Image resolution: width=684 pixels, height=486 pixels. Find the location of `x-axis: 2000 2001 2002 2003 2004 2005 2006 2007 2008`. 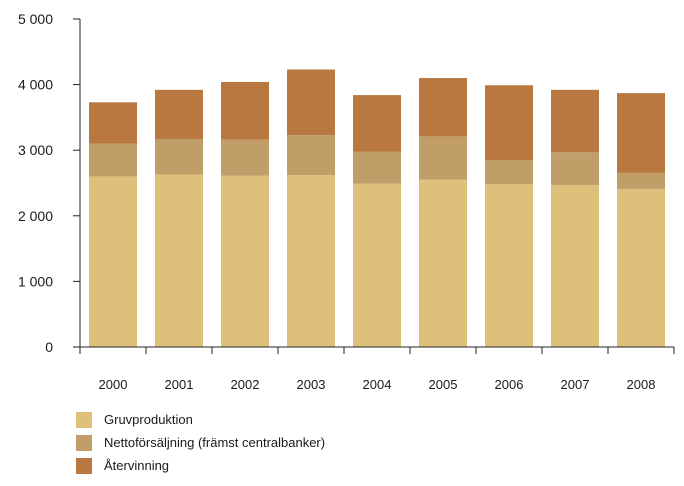

x-axis: 2000 2001 2002 2003 2004 2005 2006 2007 2008 is located at coordinates (377, 369).